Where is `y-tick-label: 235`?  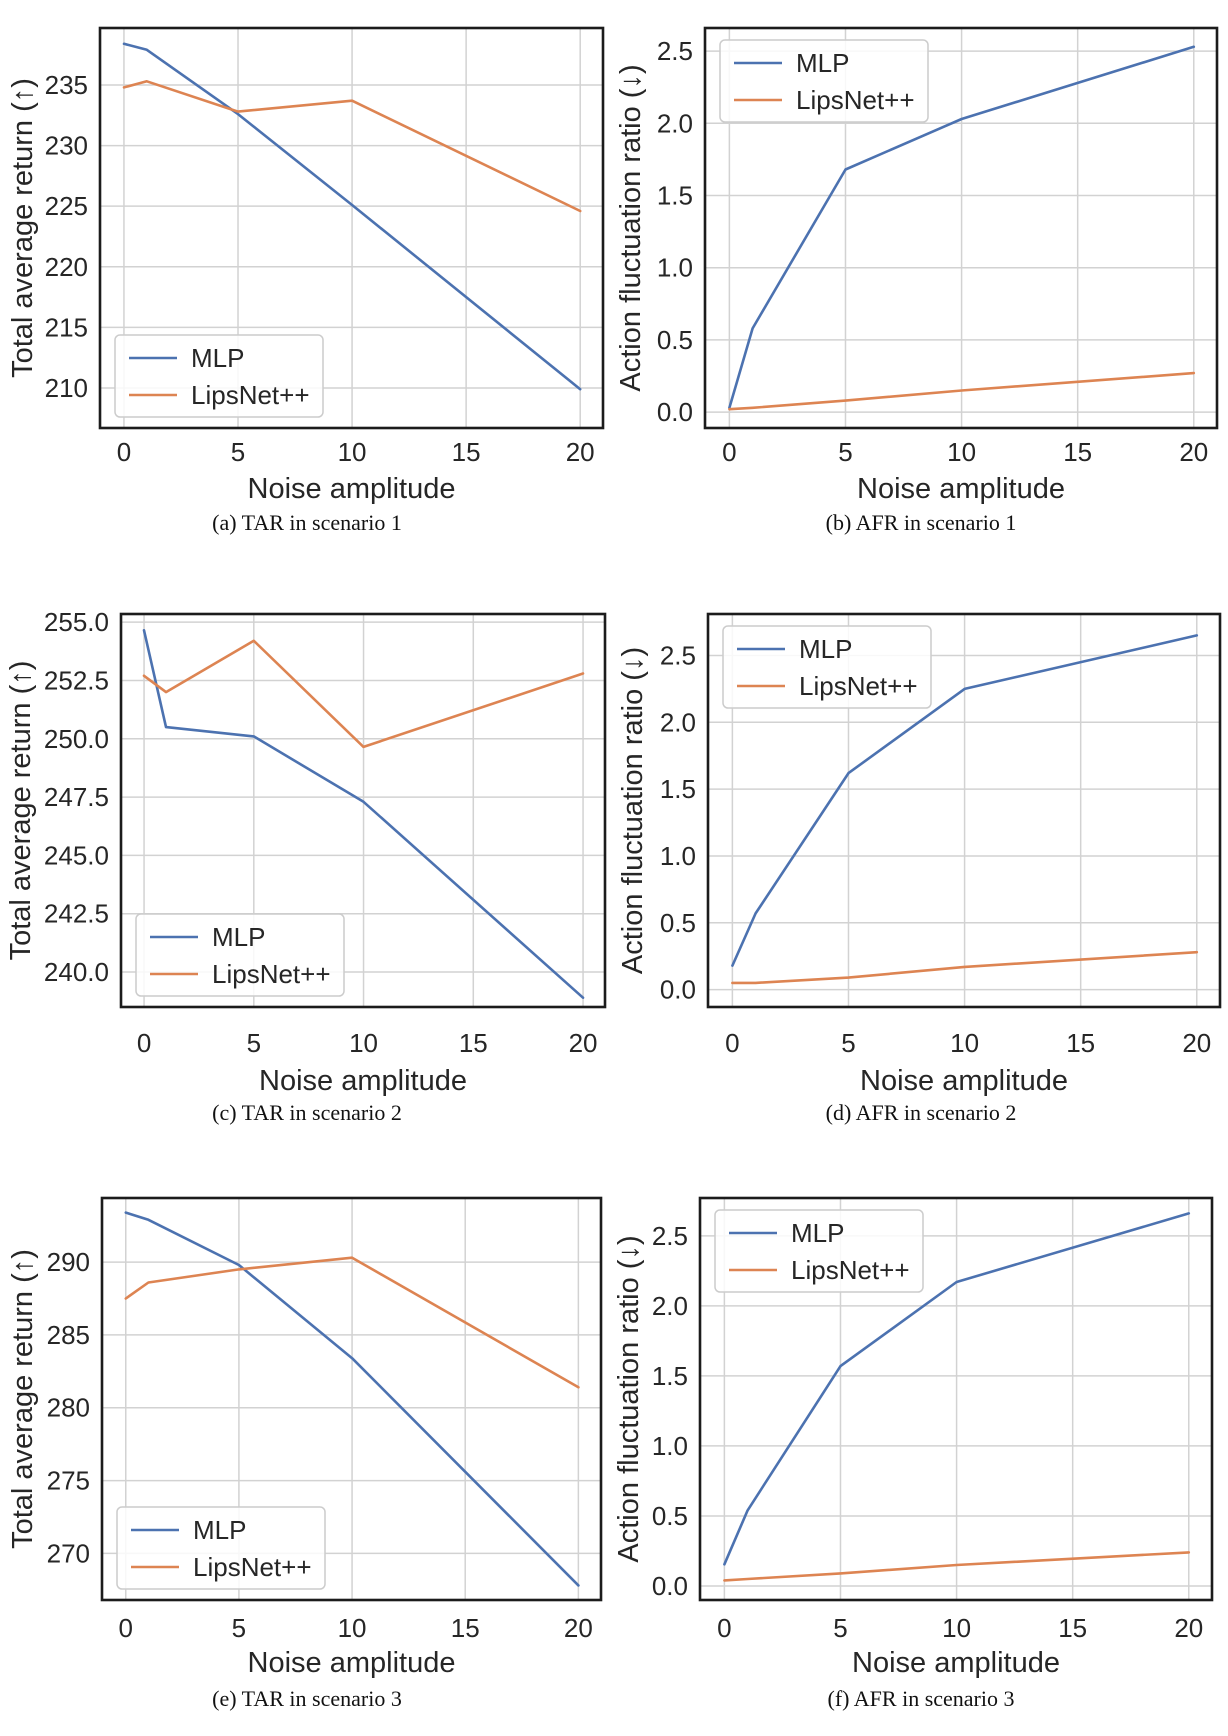
y-tick-label: 235 is located at coordinates (66, 85).